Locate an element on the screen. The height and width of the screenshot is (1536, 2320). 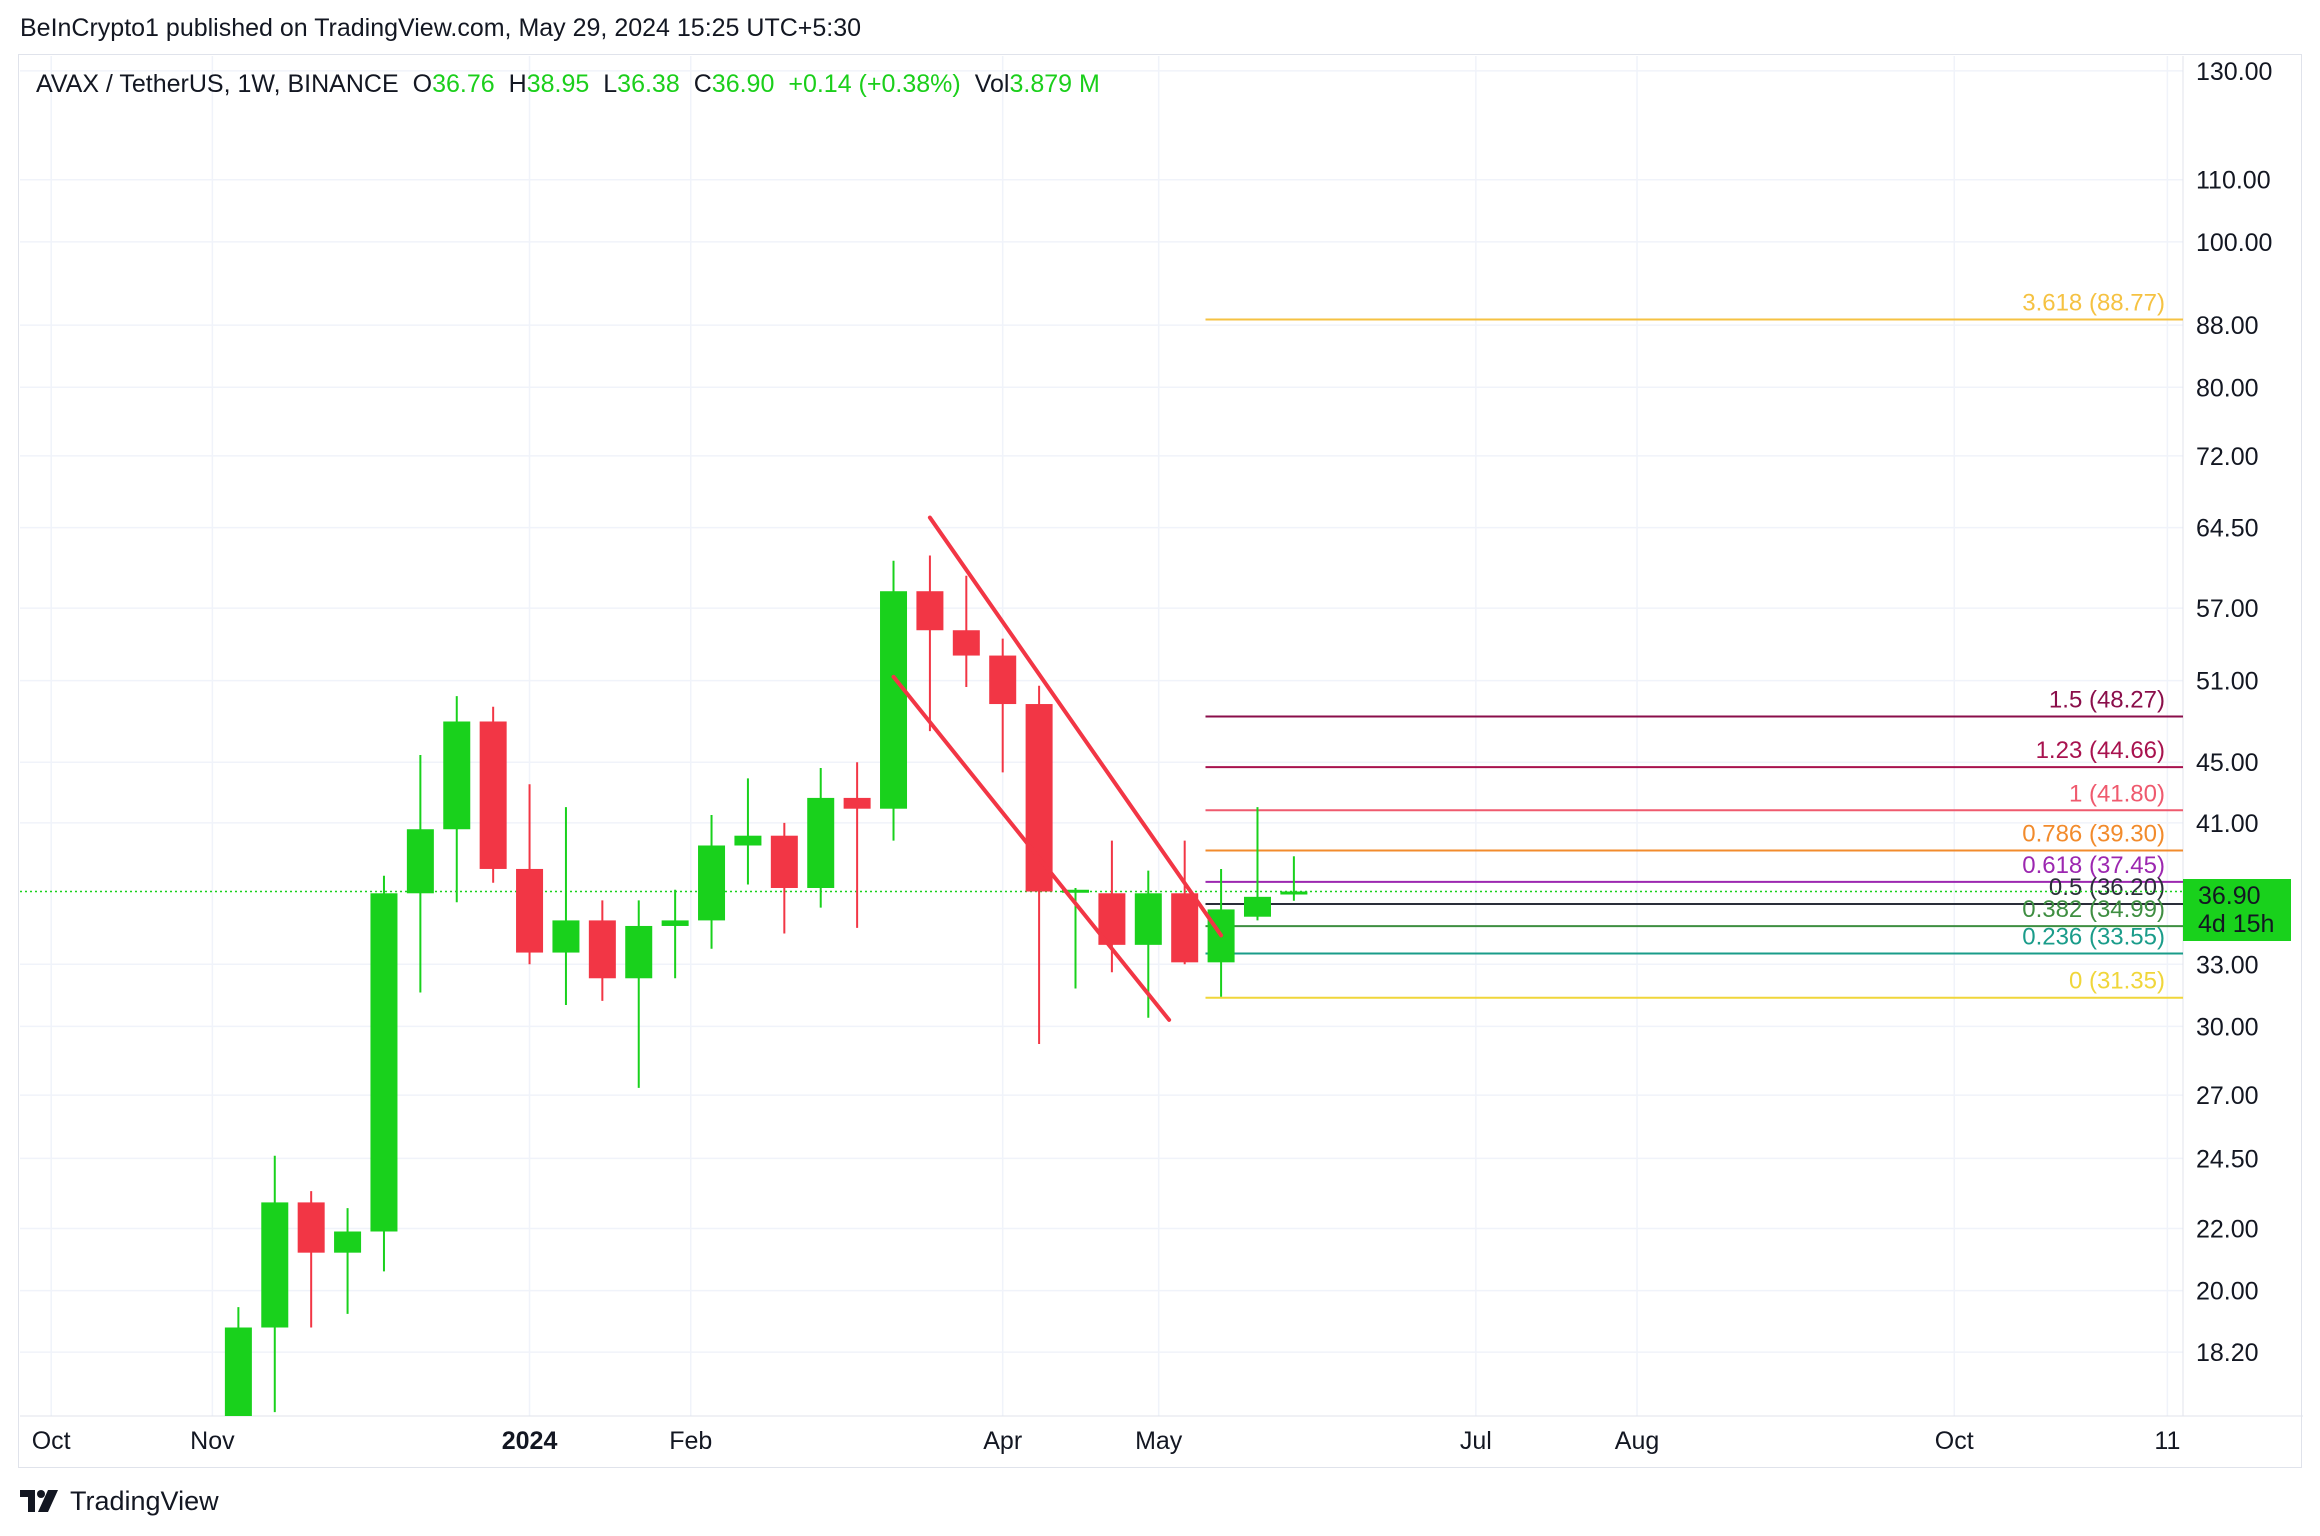
fib-level-label: 0.5 (36.20) is located at coordinates (2107, 887).